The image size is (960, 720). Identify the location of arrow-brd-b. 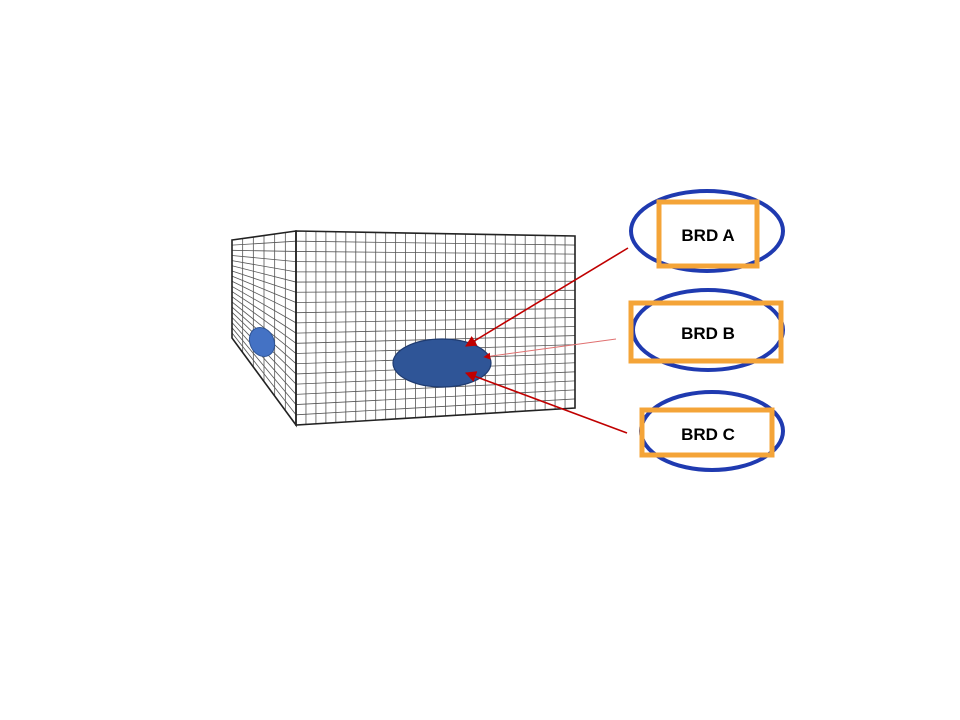
(550, 349).